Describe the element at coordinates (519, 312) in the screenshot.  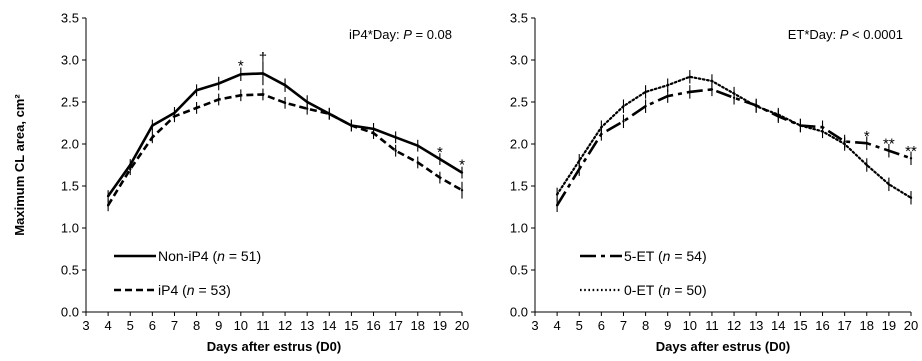
I see `y-tick-label: 0.0` at that location.